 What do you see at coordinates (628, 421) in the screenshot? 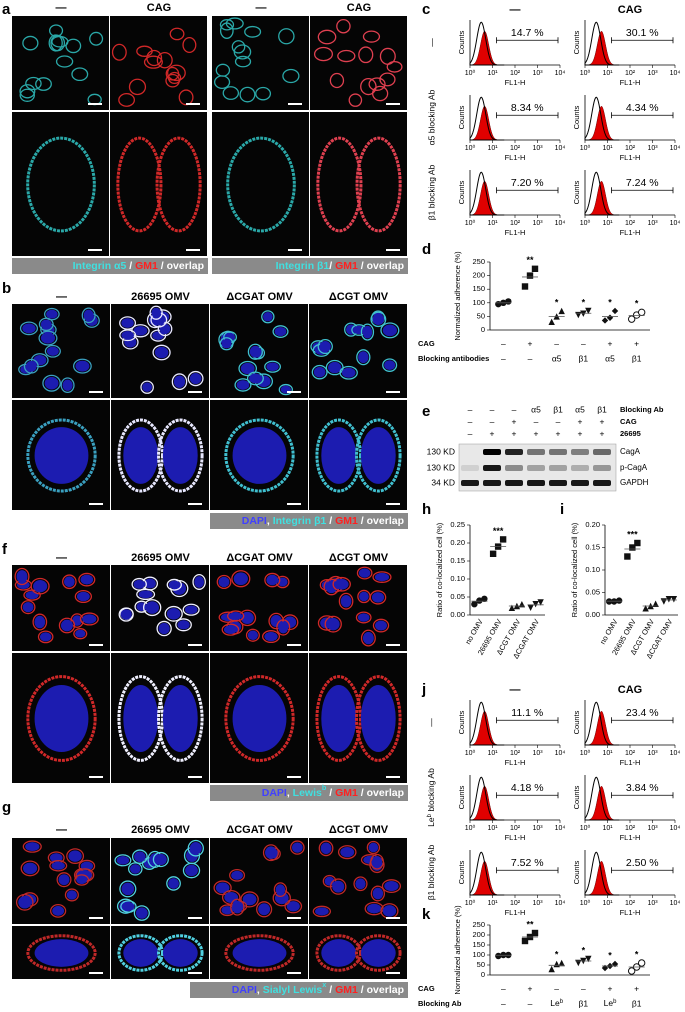
I see `lane-row-label: CAG` at bounding box center [628, 421].